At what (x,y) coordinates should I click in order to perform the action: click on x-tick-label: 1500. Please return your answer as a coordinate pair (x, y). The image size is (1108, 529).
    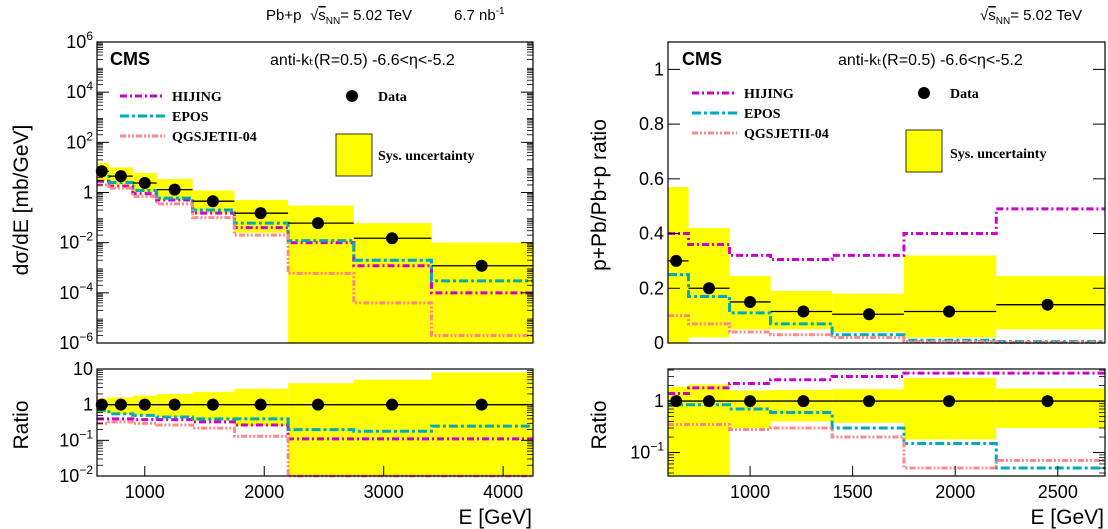
    Looking at the image, I should click on (853, 492).